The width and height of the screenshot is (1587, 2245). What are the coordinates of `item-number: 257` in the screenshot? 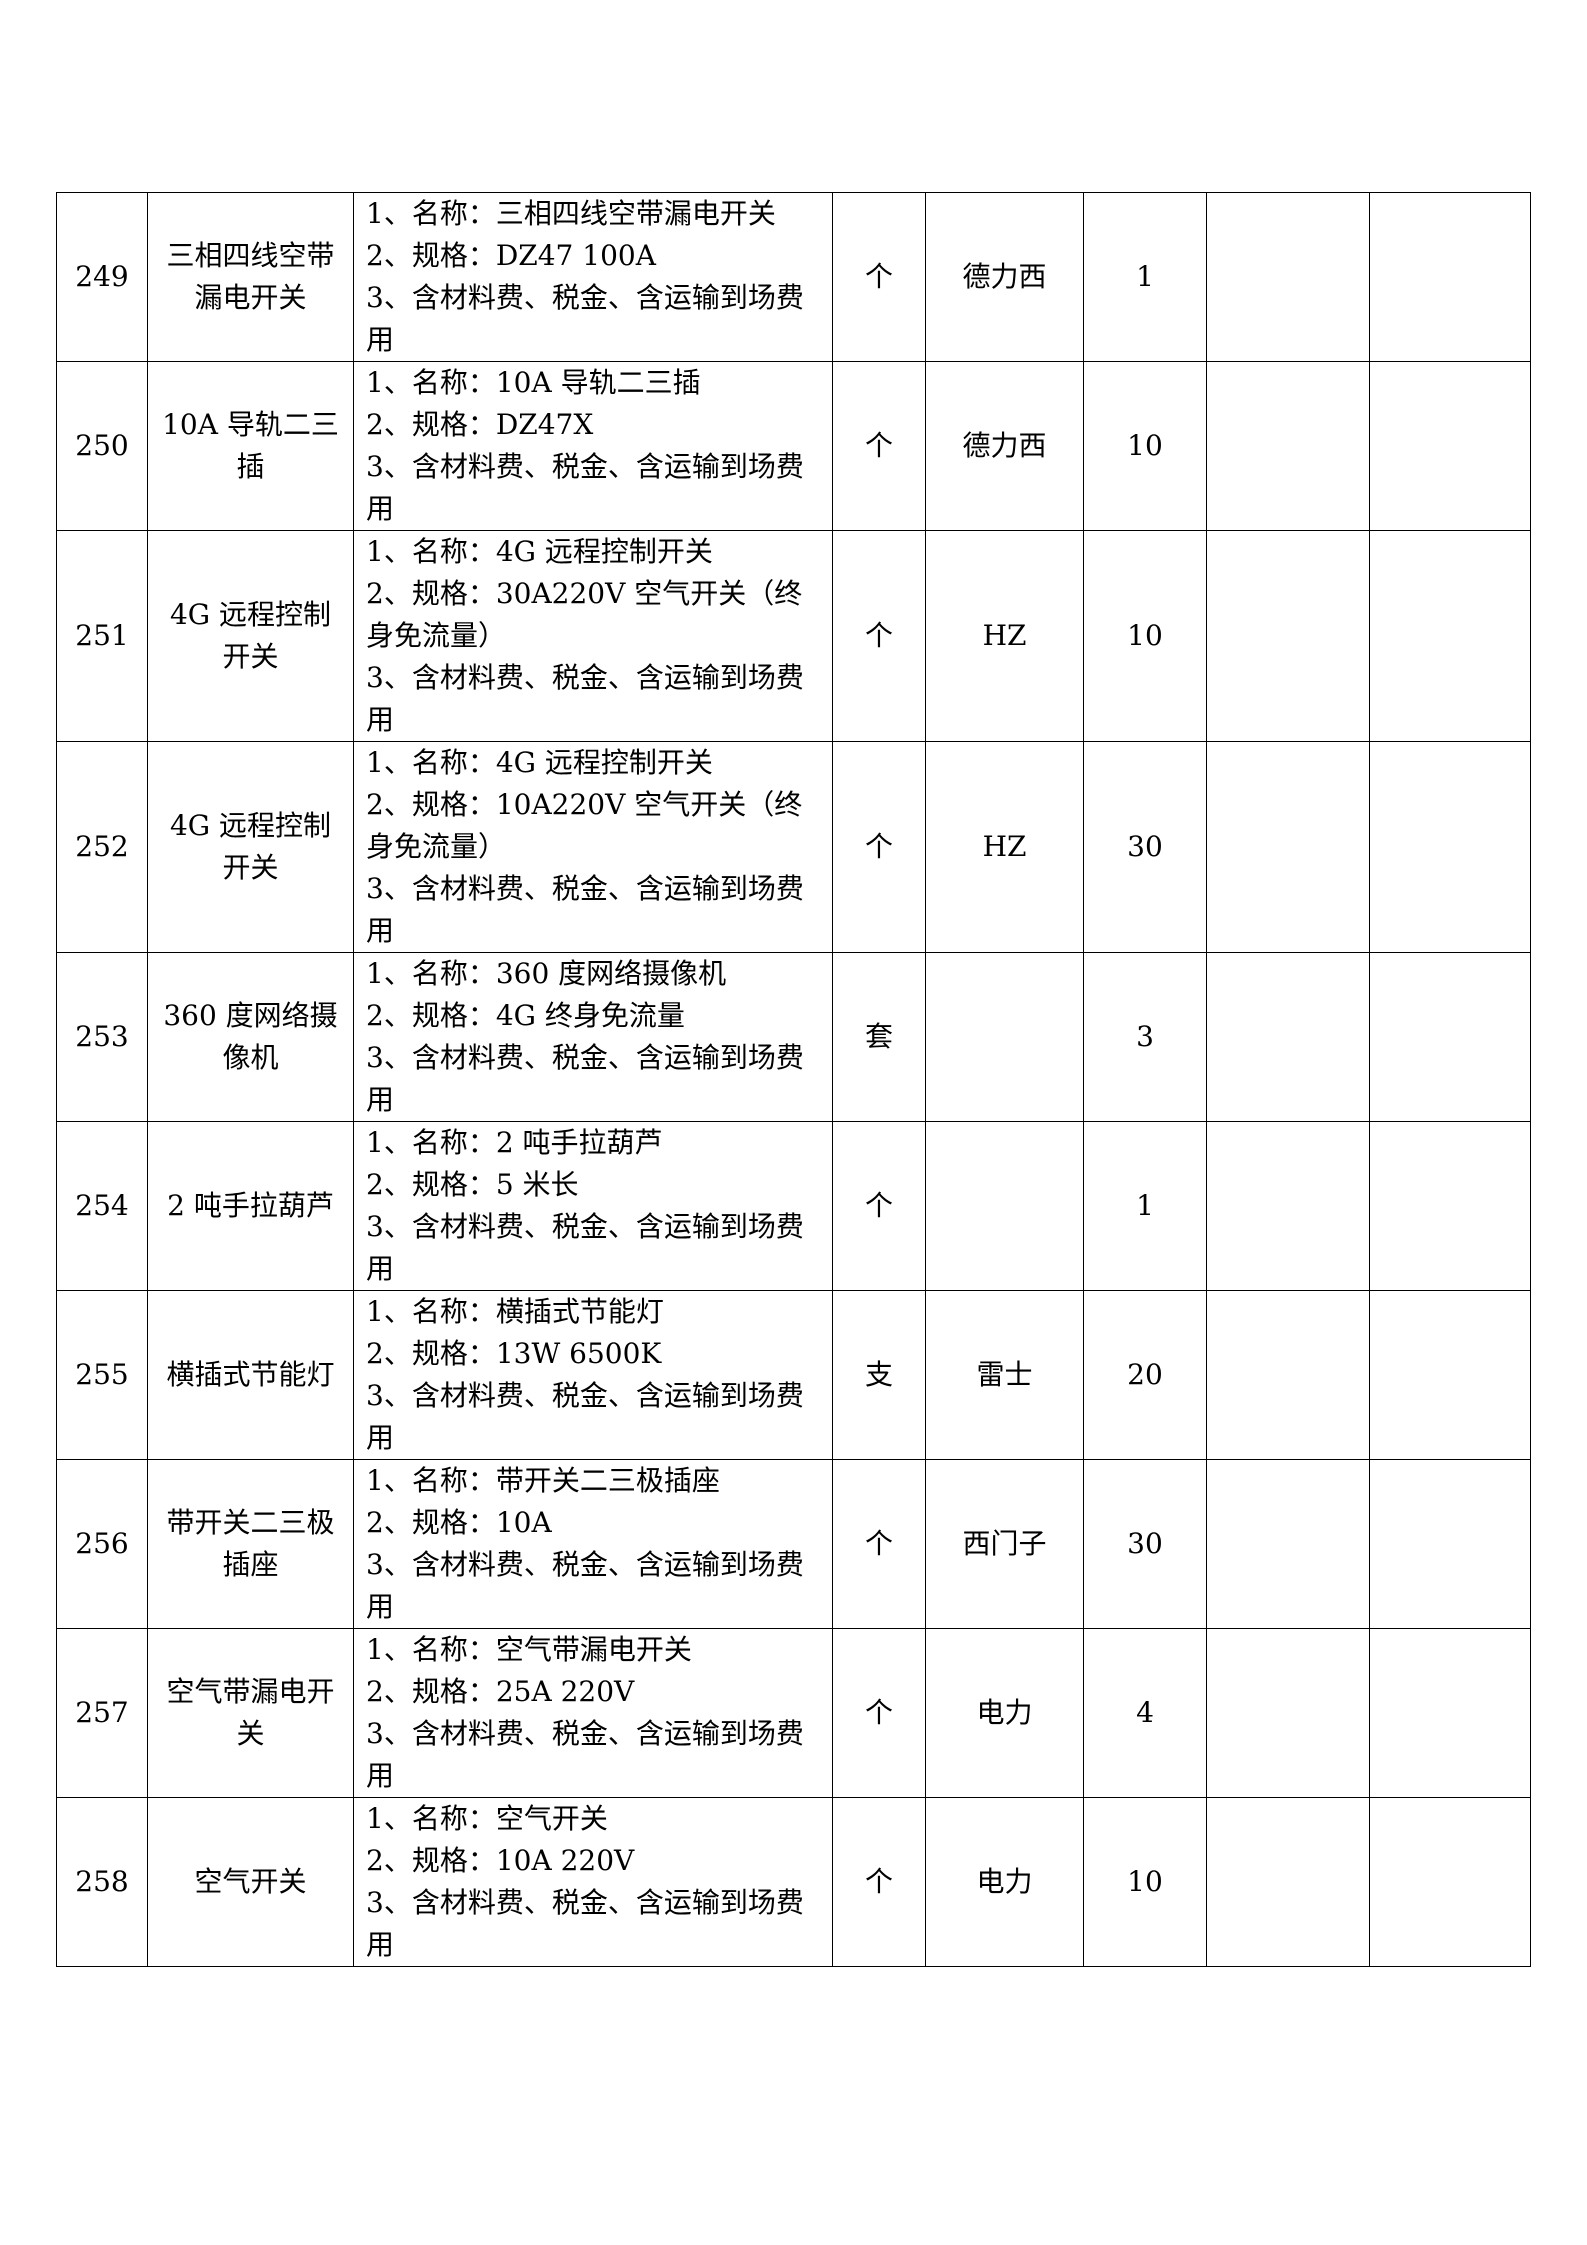 It's located at (102, 1713).